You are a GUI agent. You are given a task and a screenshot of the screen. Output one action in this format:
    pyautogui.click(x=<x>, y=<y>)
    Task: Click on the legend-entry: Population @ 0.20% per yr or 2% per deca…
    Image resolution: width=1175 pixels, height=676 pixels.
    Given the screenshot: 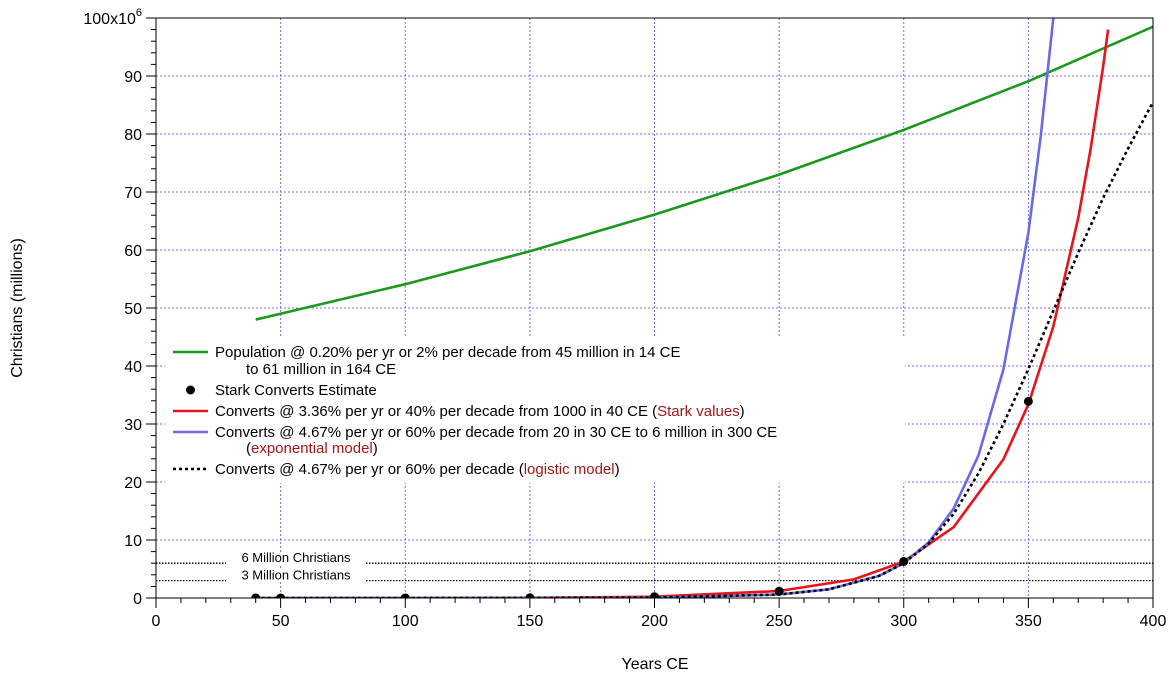 What is the action you would take?
    pyautogui.click(x=447, y=352)
    